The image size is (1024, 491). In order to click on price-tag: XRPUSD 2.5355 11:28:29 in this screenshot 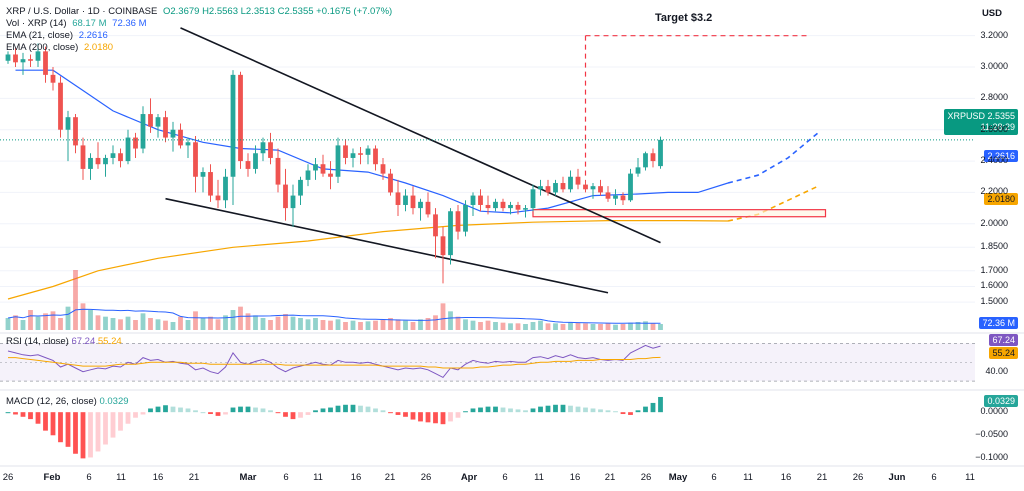, I will do `click(981, 122)`.